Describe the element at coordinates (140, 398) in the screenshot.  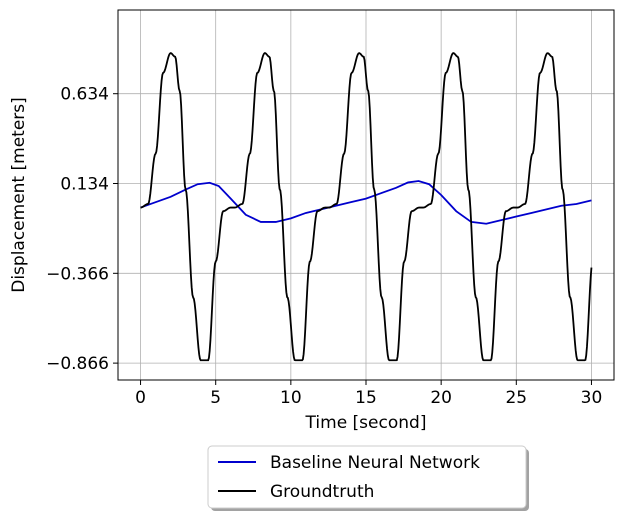
I see `x-tick-label: 0` at that location.